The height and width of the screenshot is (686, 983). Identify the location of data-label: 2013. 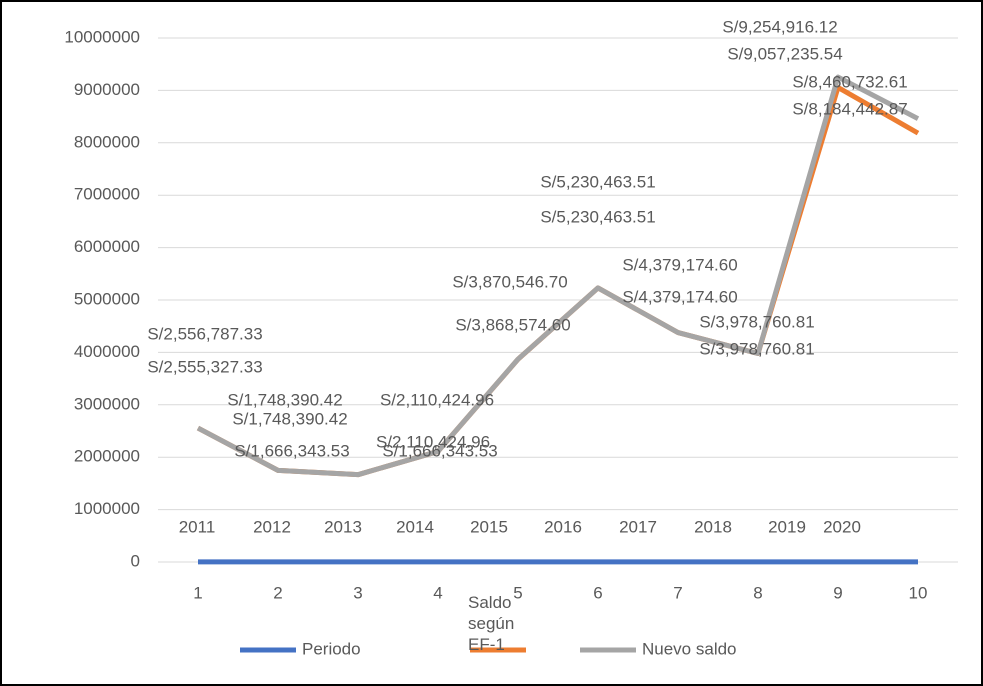
(343, 526).